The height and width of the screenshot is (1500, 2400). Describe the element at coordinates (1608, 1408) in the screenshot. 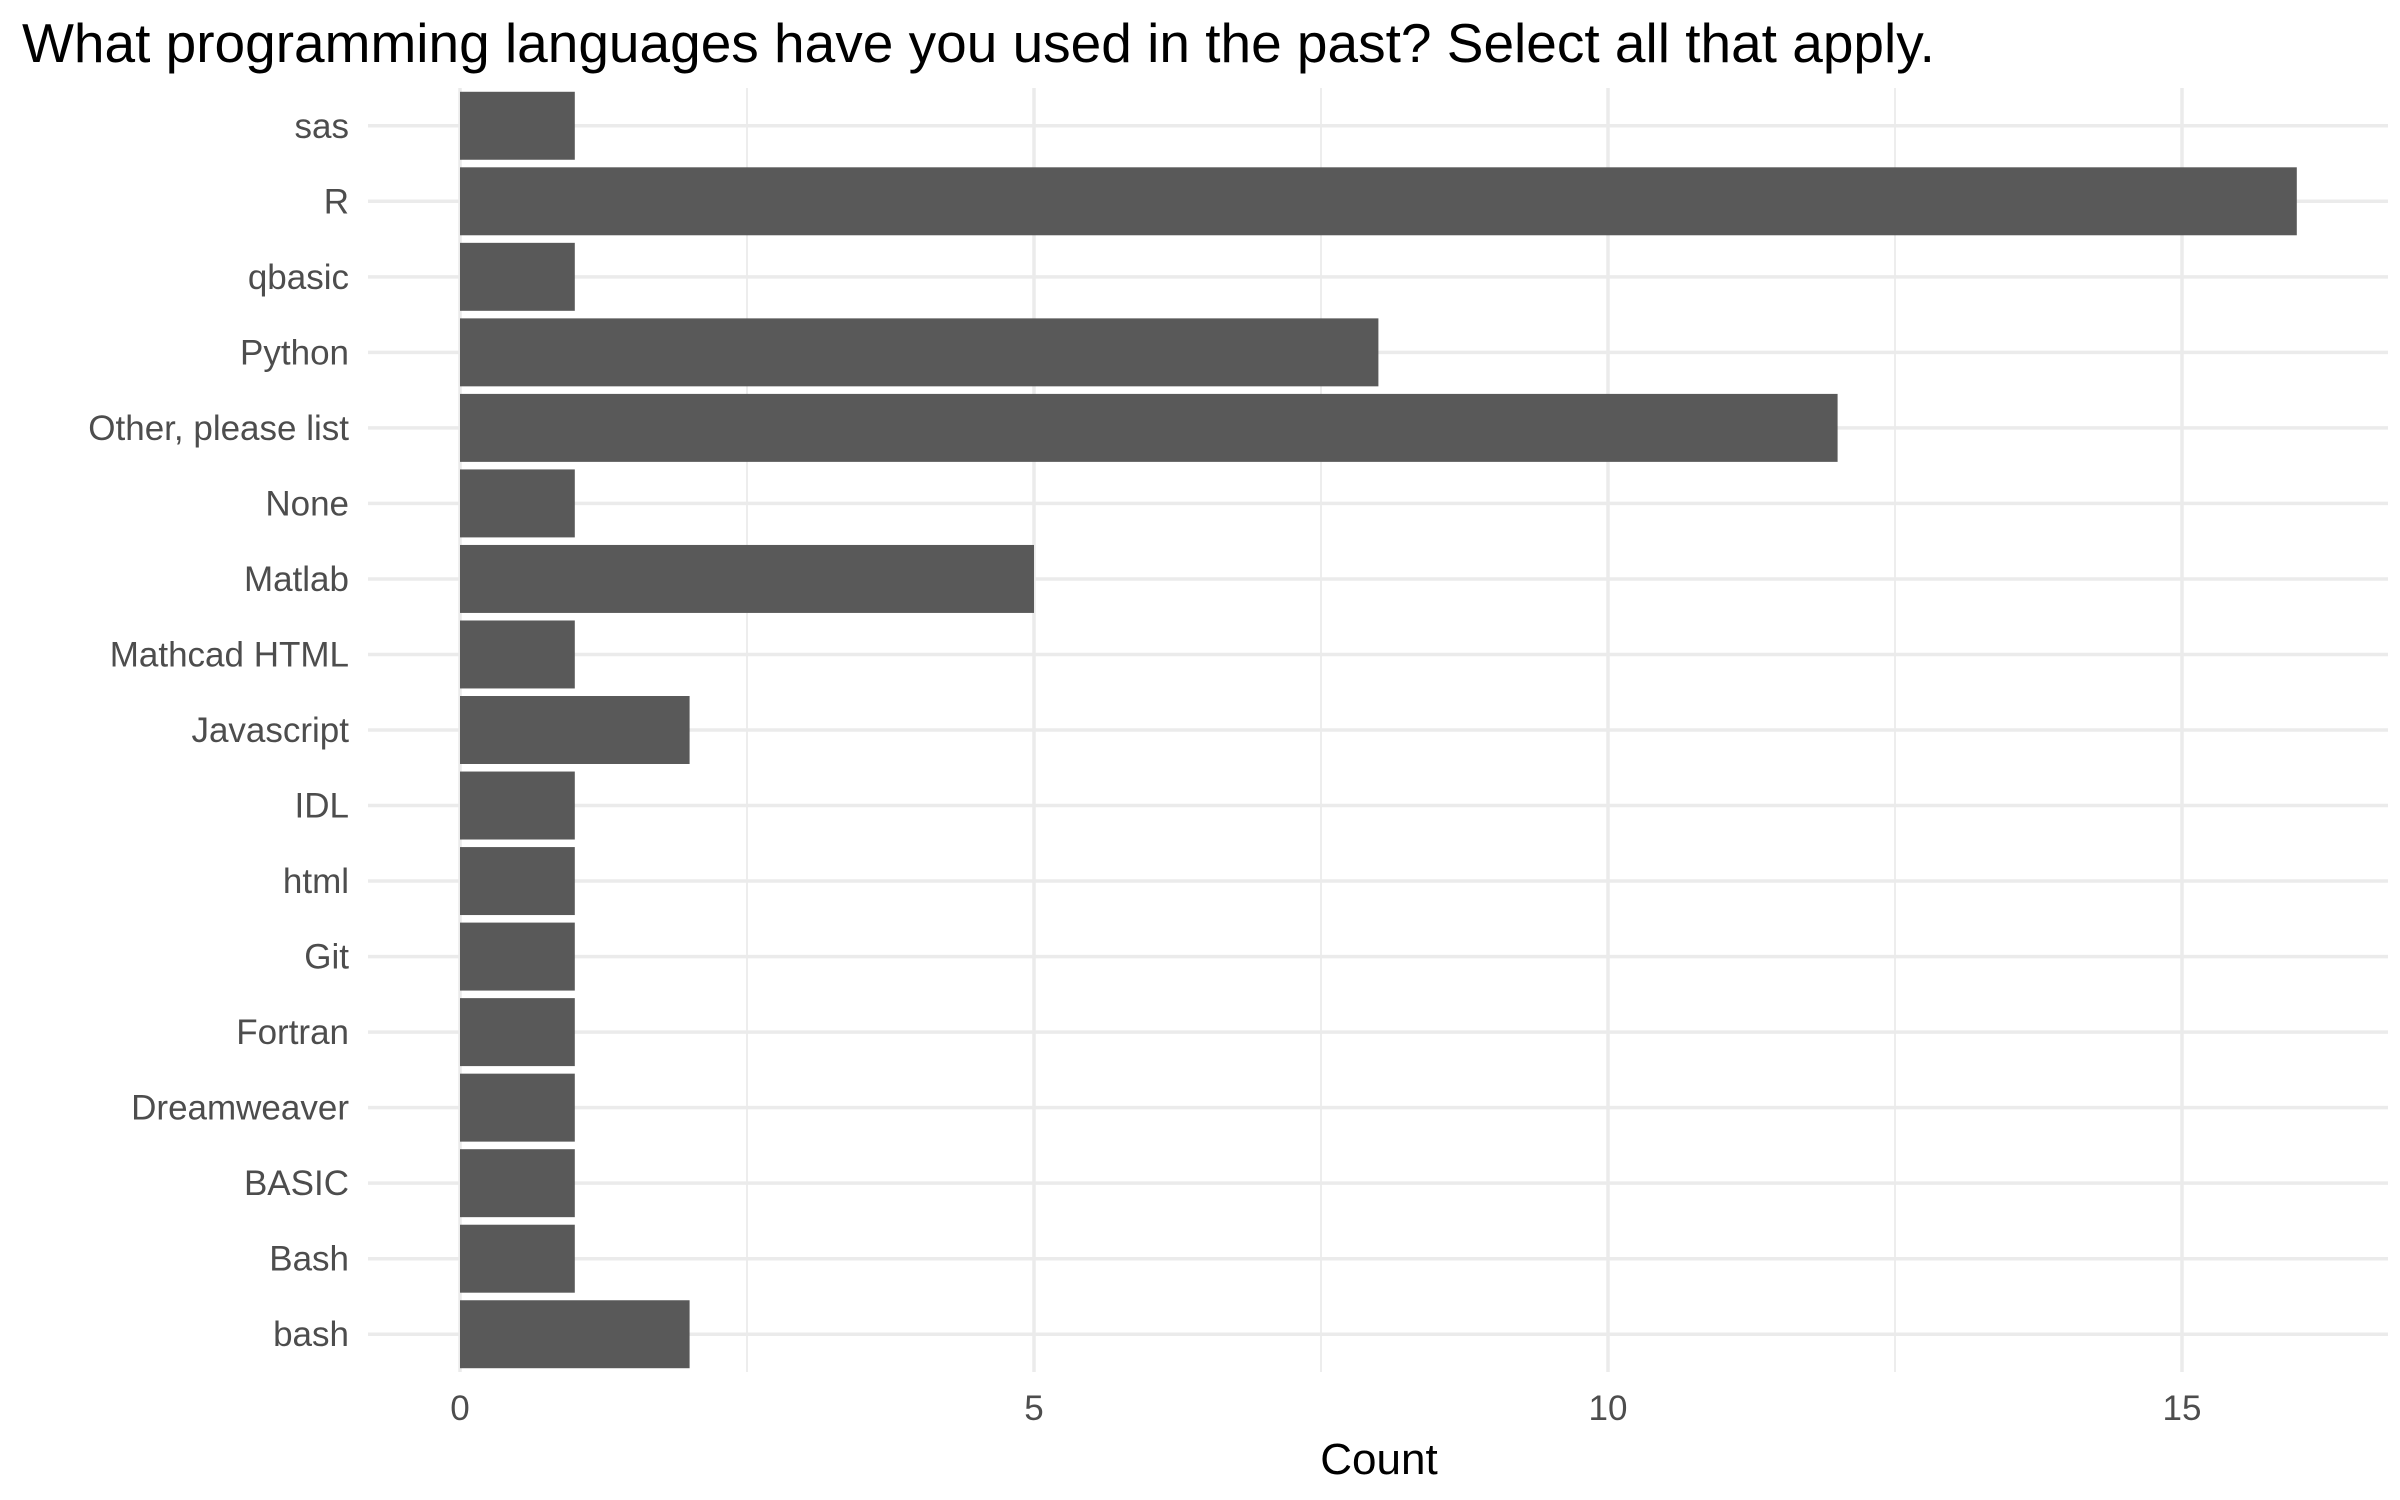

I see `x-tick-label: 10` at that location.